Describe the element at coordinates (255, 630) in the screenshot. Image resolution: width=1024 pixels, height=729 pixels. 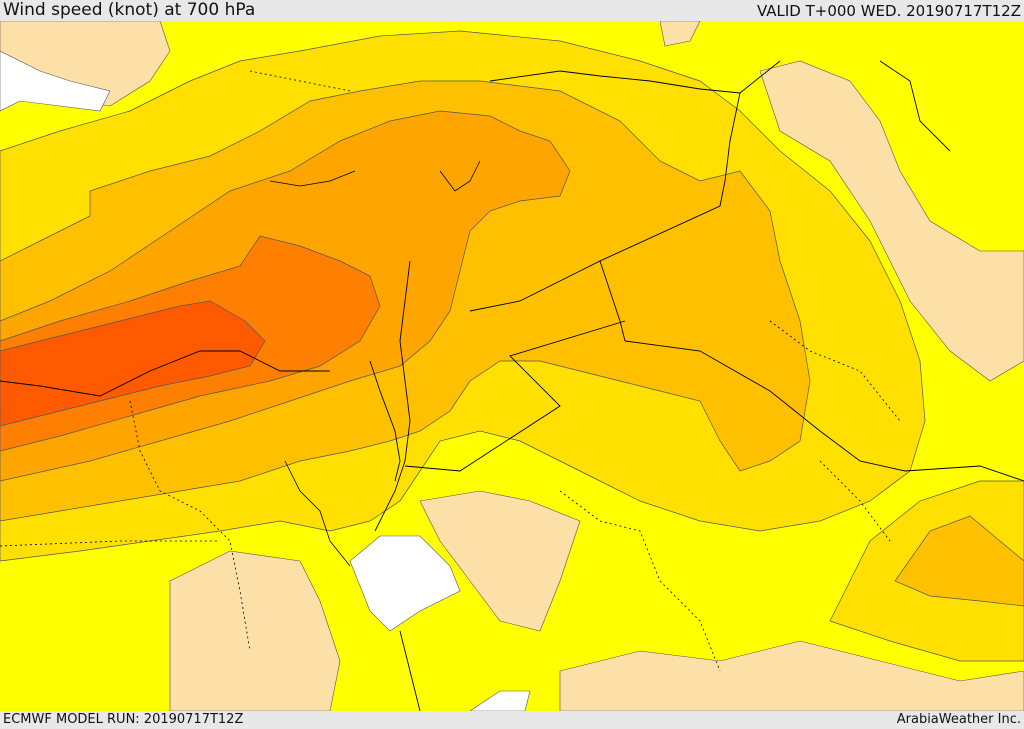
I see `weak-patch-sw` at that location.